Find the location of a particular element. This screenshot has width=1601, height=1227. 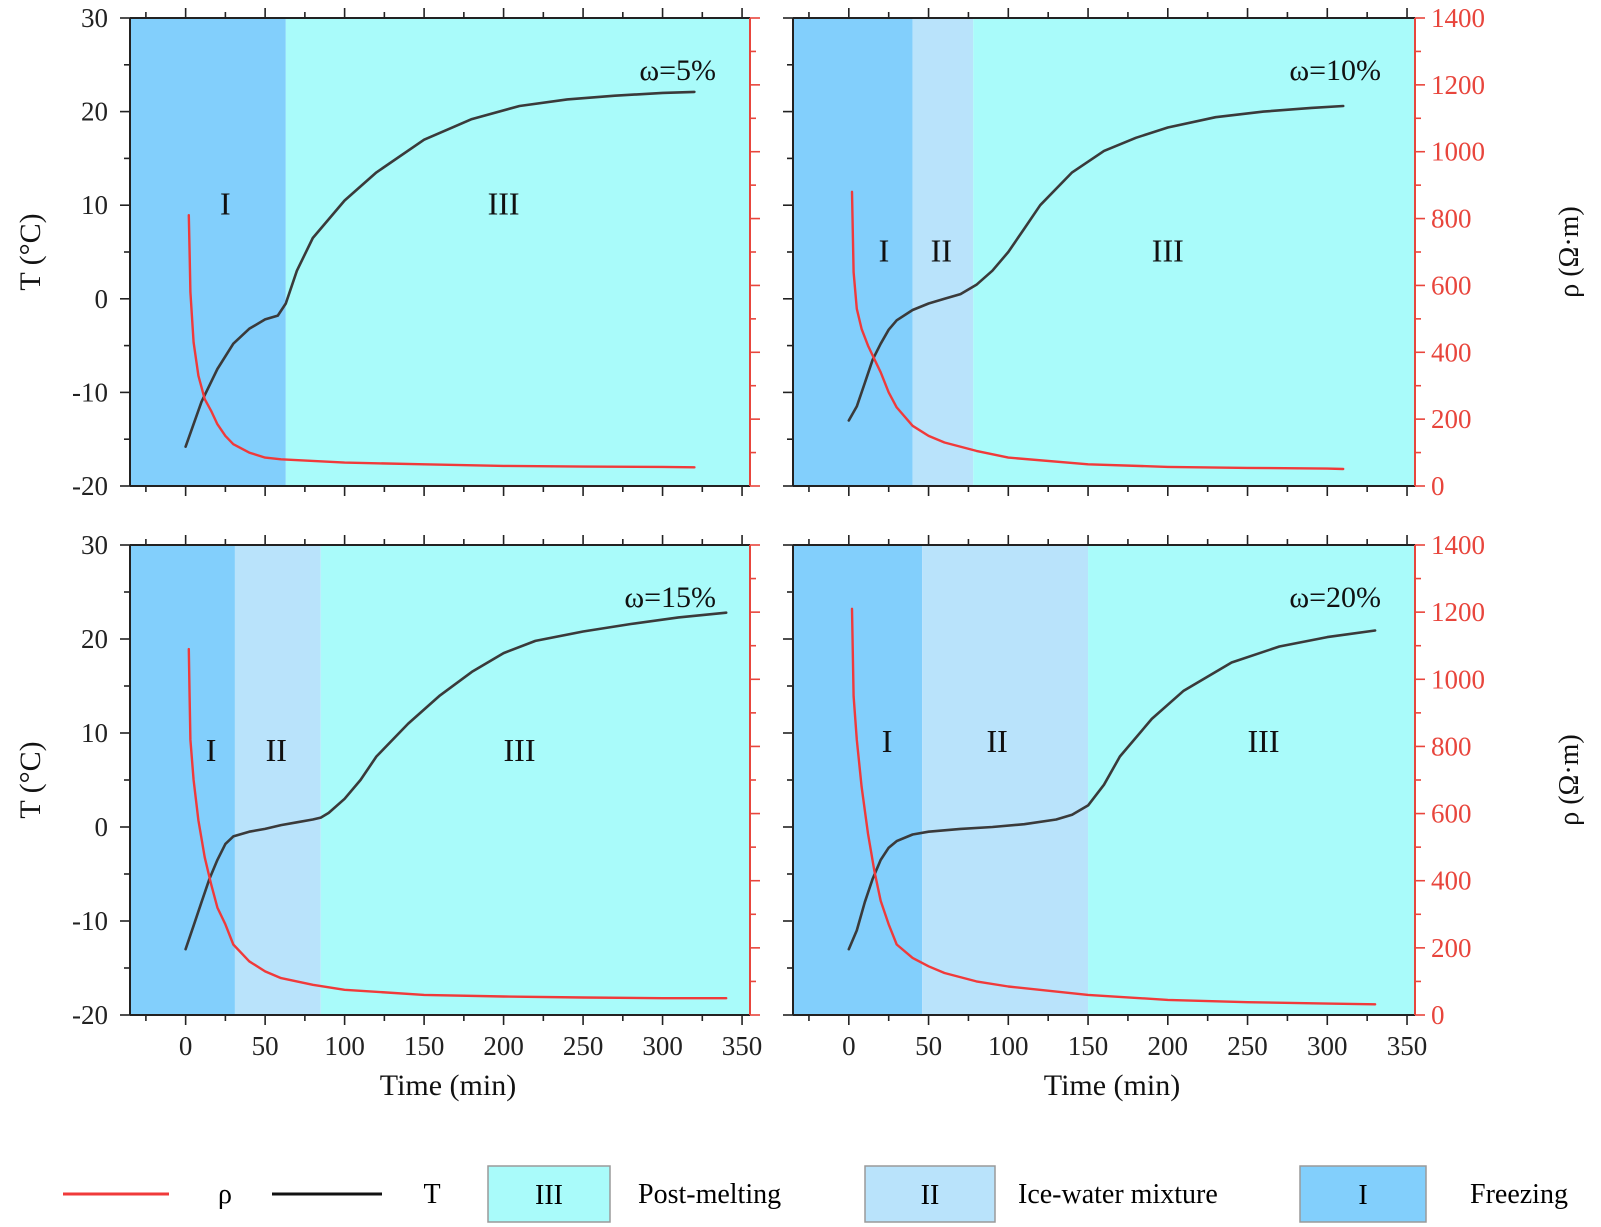

legend-temp-label: T is located at coordinates (431, 1194).